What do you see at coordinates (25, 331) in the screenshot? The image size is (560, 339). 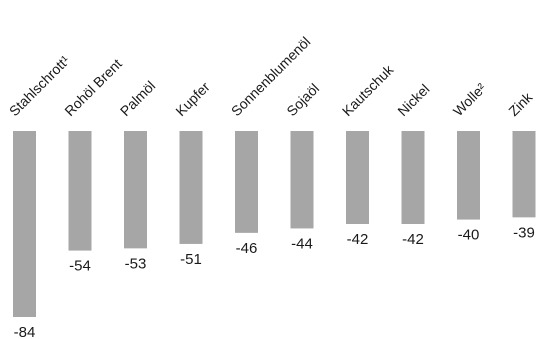 I see `value-label-0: -84` at bounding box center [25, 331].